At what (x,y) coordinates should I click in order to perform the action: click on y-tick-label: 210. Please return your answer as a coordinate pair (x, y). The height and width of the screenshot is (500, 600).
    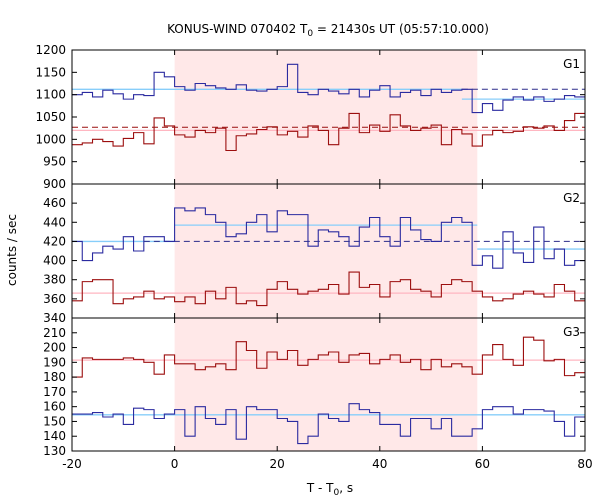
    Looking at the image, I should click on (54, 333).